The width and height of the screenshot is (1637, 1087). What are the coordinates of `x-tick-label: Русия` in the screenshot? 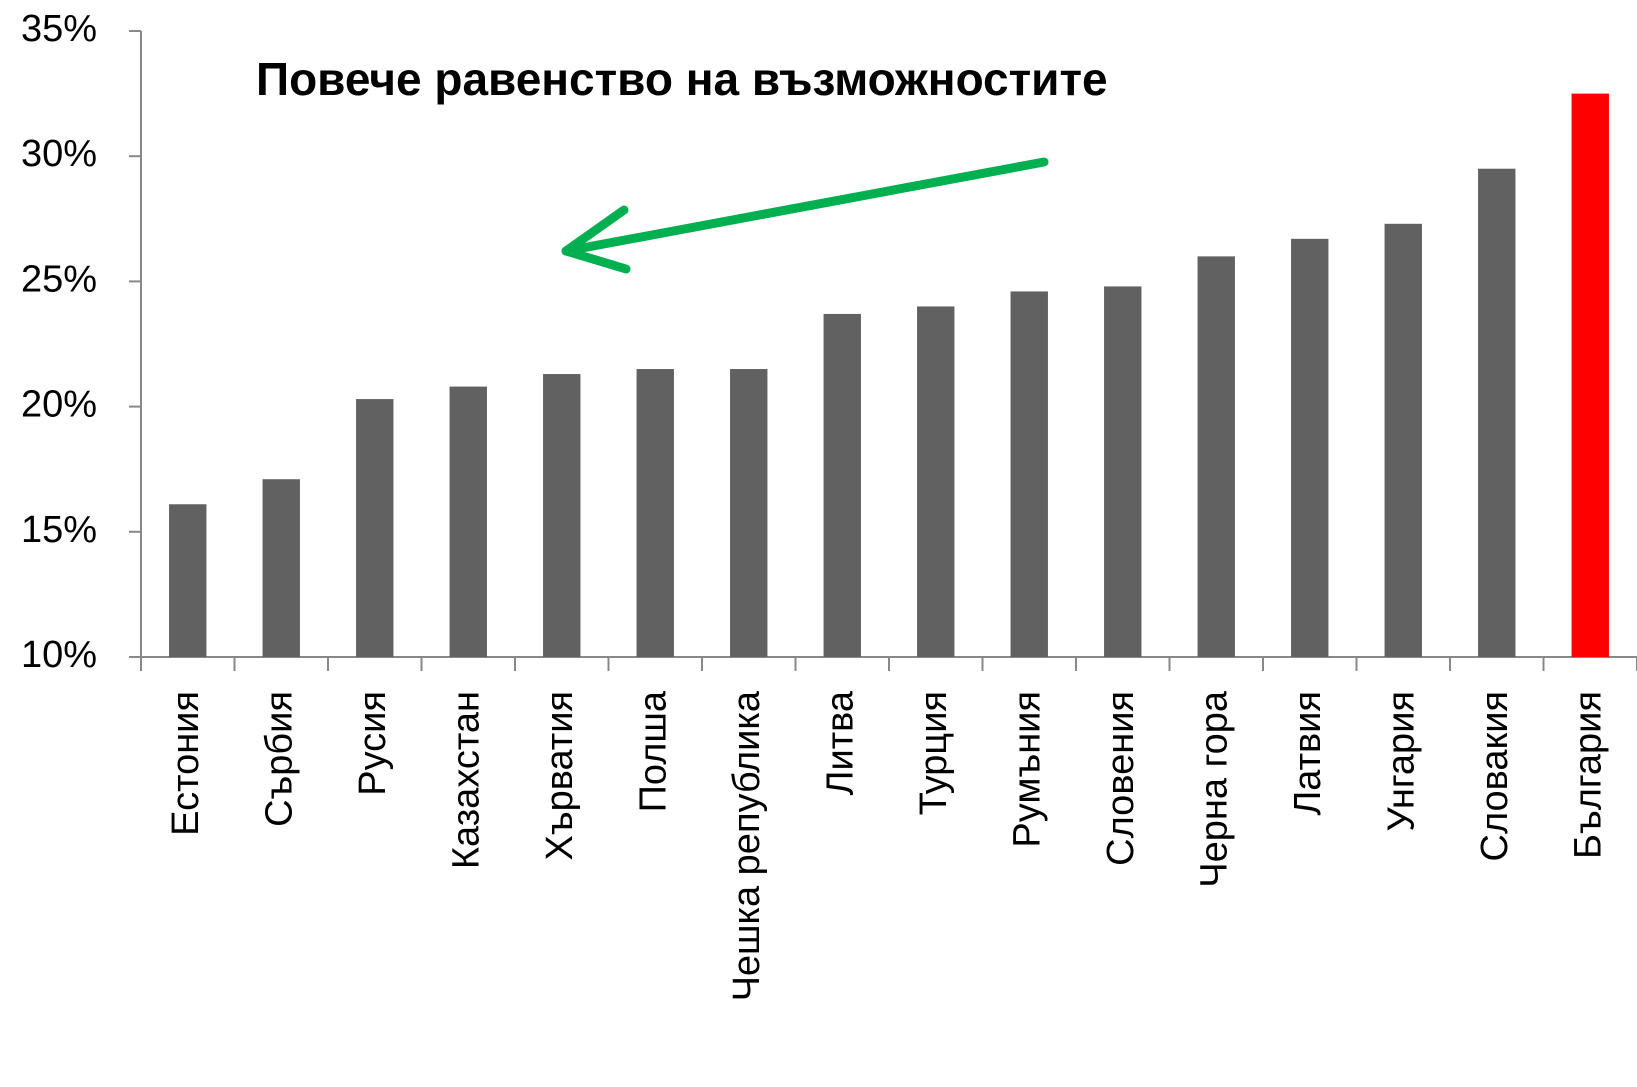 It's located at (373, 743).